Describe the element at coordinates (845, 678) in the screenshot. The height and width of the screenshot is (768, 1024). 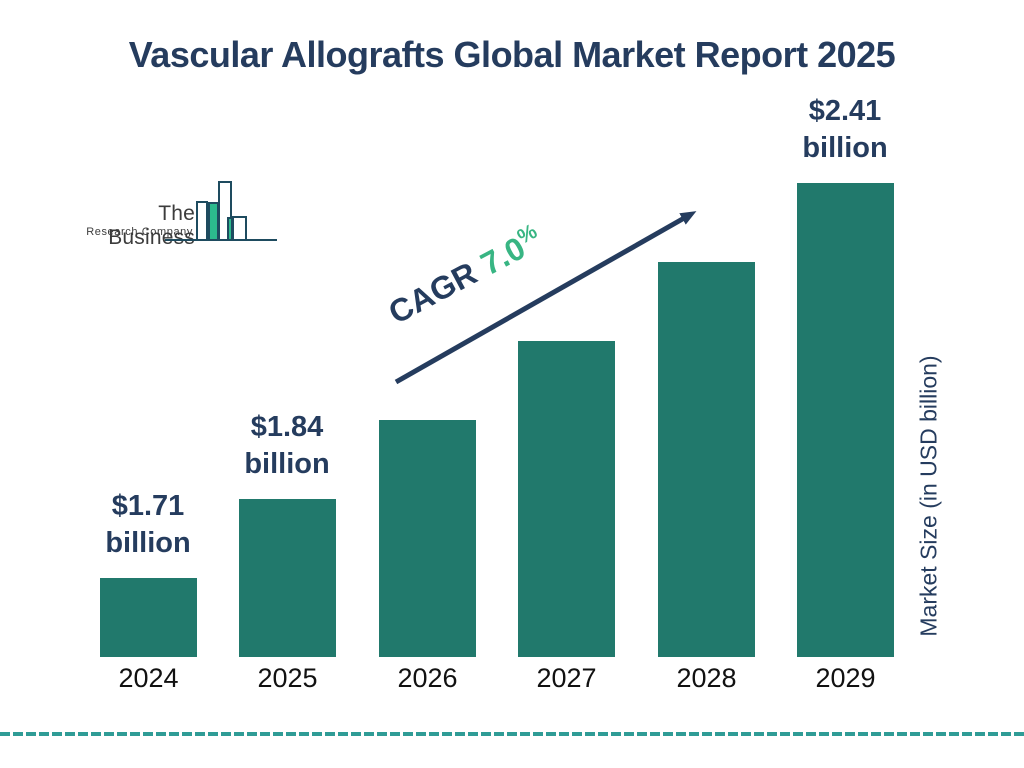
I see `x-tick-label-2029: 2029` at that location.